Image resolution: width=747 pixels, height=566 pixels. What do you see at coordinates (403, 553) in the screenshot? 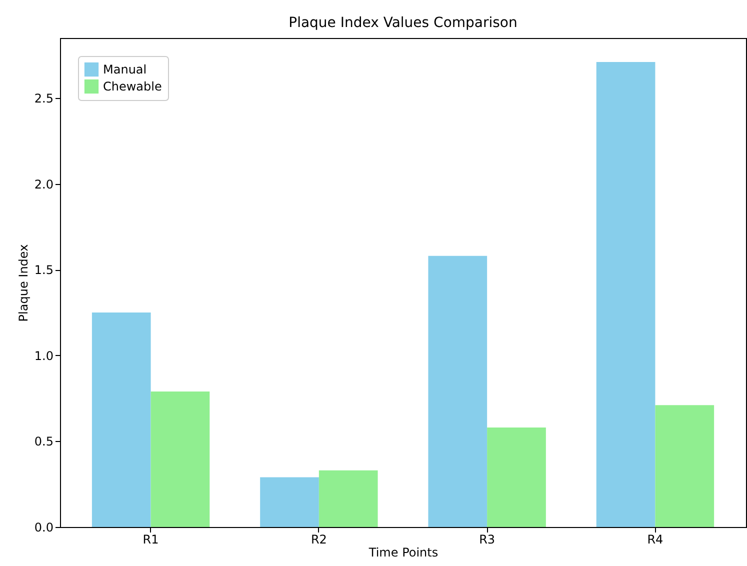
I see `x-axis-title: Time Points` at bounding box center [403, 553].